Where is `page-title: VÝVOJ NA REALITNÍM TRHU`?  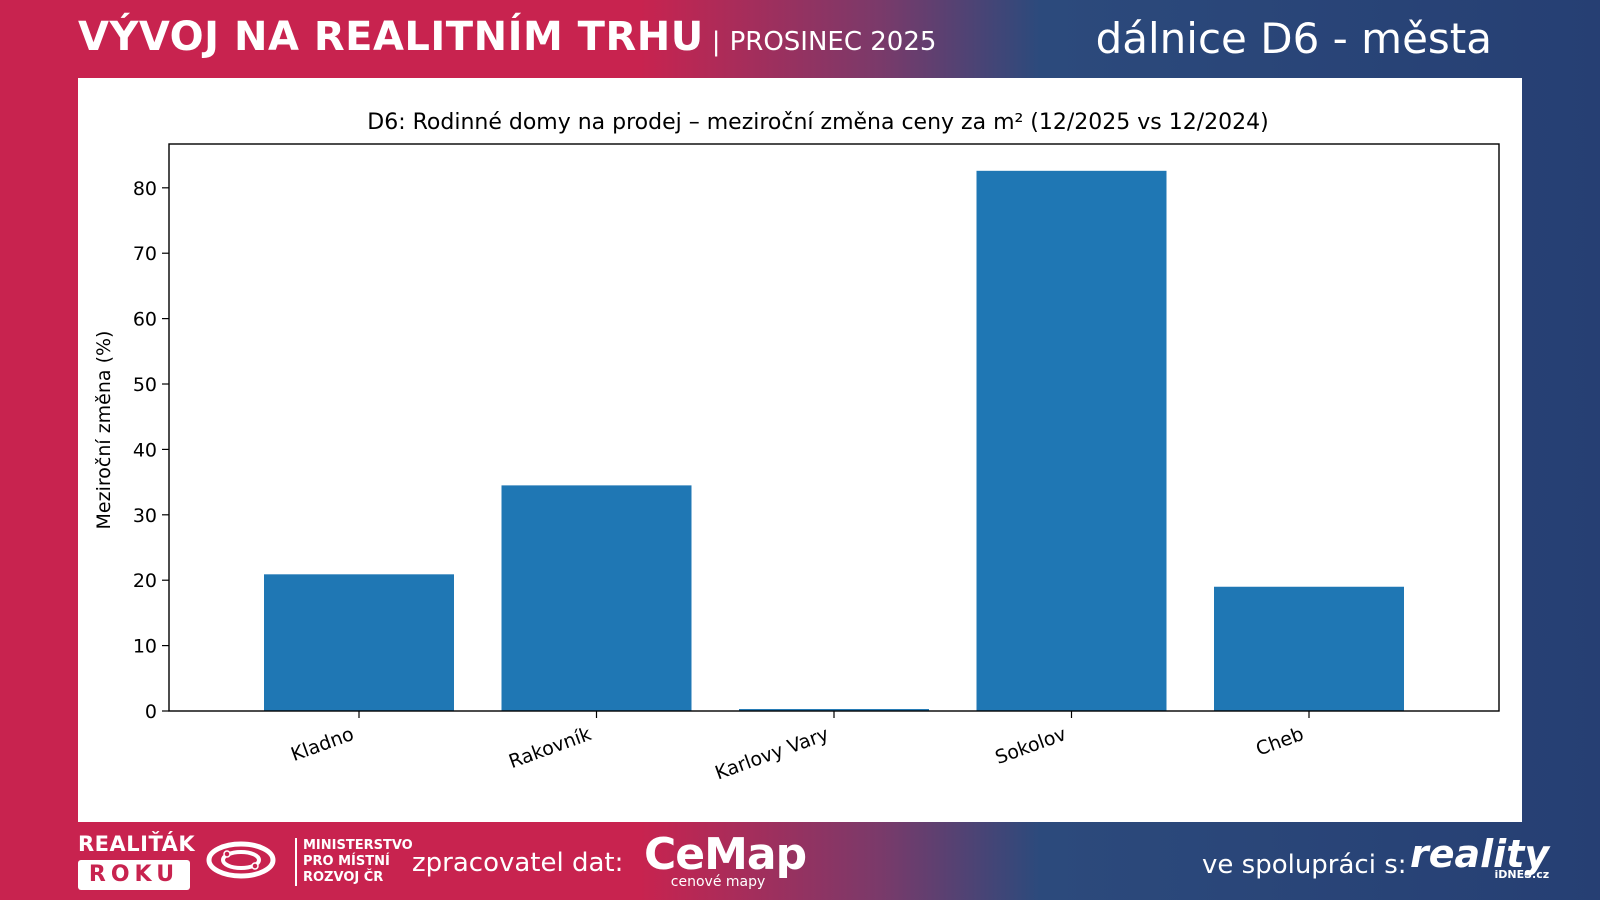 page-title: VÝVOJ NA REALITNÍM TRHU is located at coordinates (391, 37).